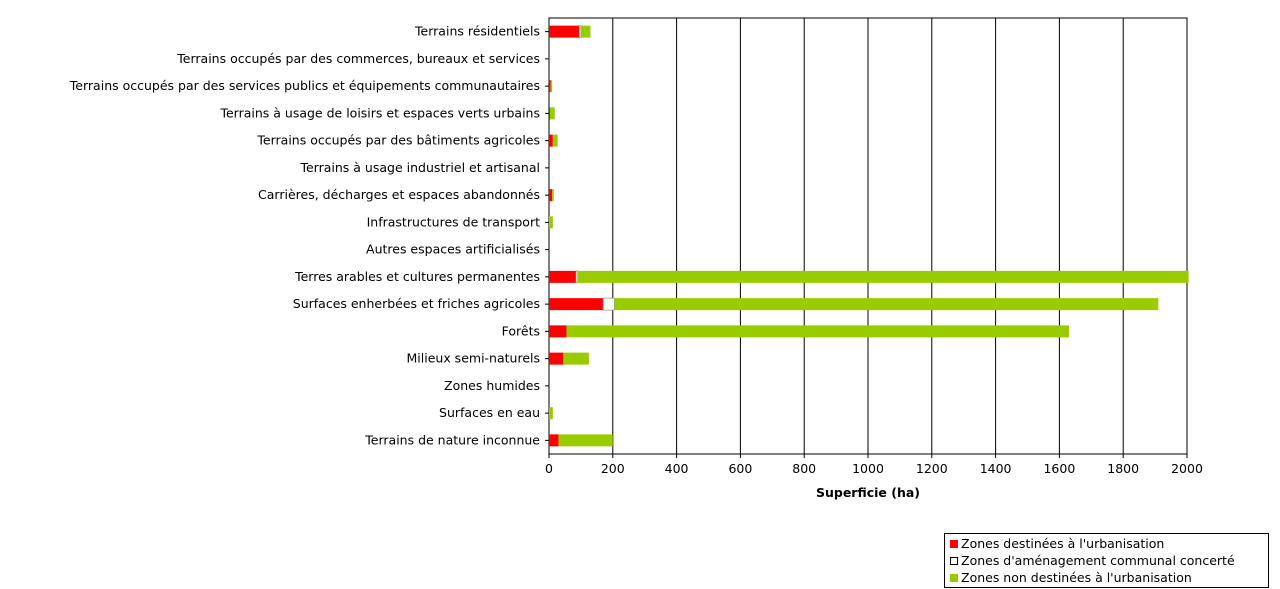 This screenshot has height=589, width=1280. What do you see at coordinates (740, 468) in the screenshot?
I see `x-tick-label: 600` at bounding box center [740, 468].